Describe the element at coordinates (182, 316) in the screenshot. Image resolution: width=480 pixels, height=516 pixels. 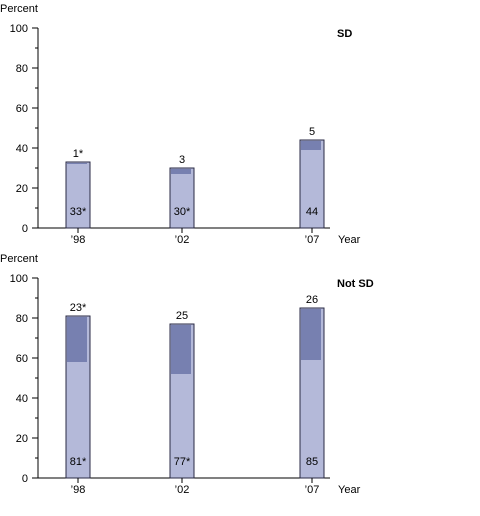
I see `bar-top-label: 25` at that location.